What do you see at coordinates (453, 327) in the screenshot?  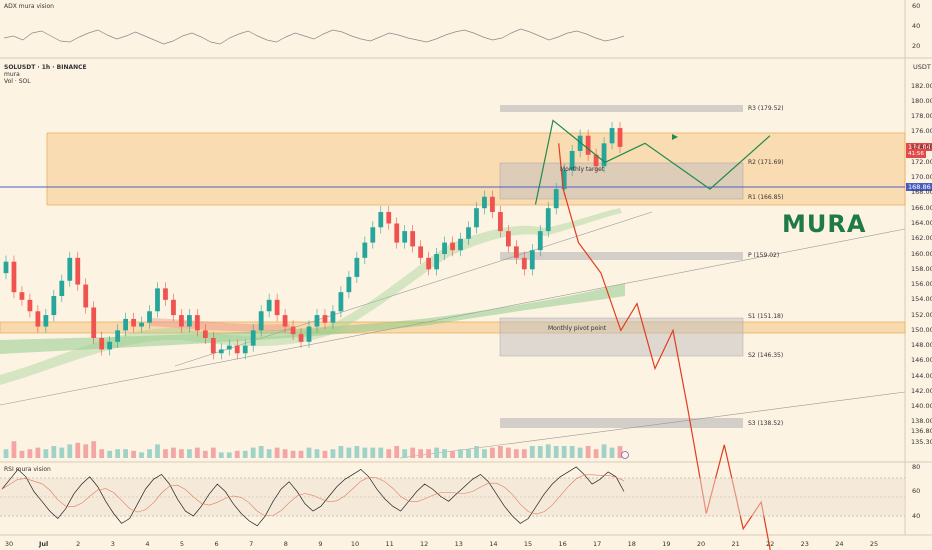 I see `monthly-pivot-zone` at bounding box center [453, 327].